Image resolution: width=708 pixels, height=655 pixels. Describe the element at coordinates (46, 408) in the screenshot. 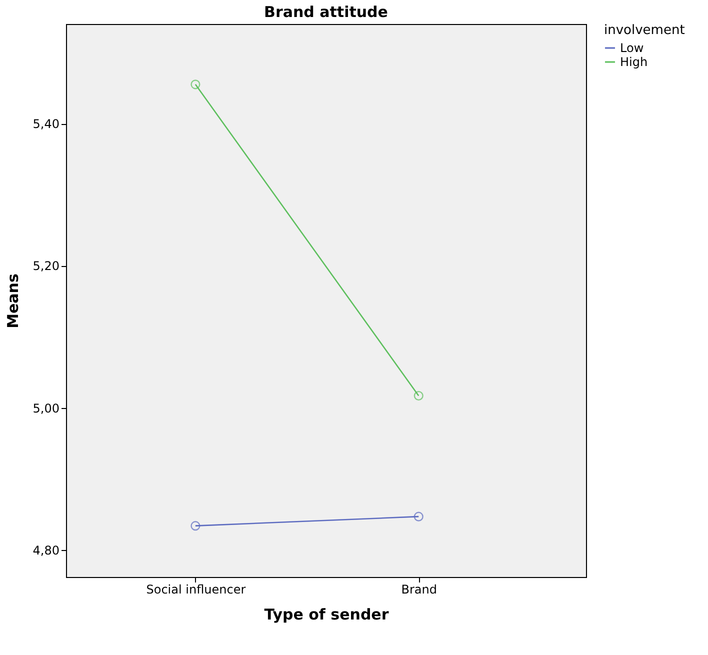

I see `y-tick-label: 5,00` at that location.